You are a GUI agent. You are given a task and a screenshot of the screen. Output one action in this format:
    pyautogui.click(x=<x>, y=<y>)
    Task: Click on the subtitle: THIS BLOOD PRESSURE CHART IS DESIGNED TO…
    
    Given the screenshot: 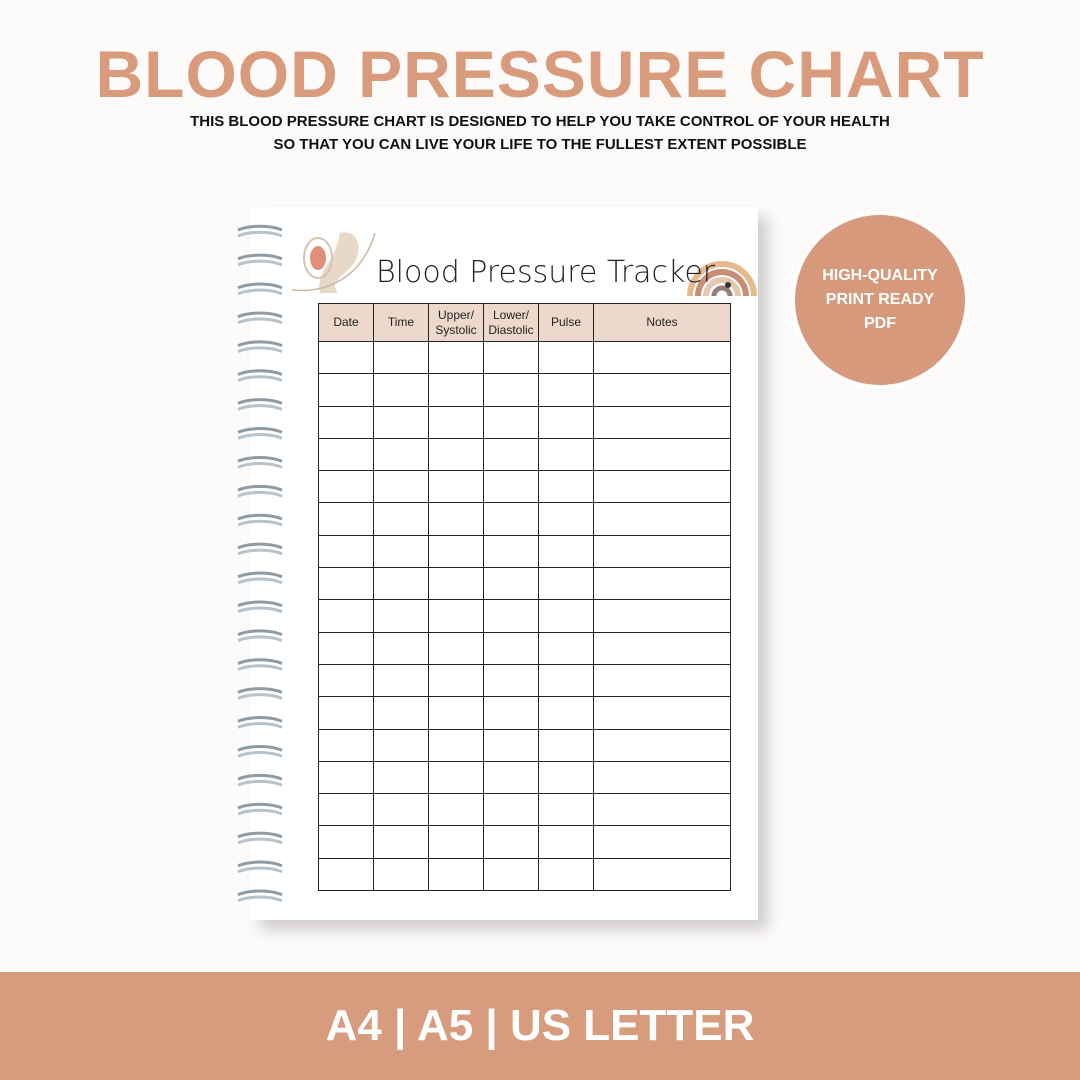 What is the action you would take?
    pyautogui.click(x=540, y=121)
    